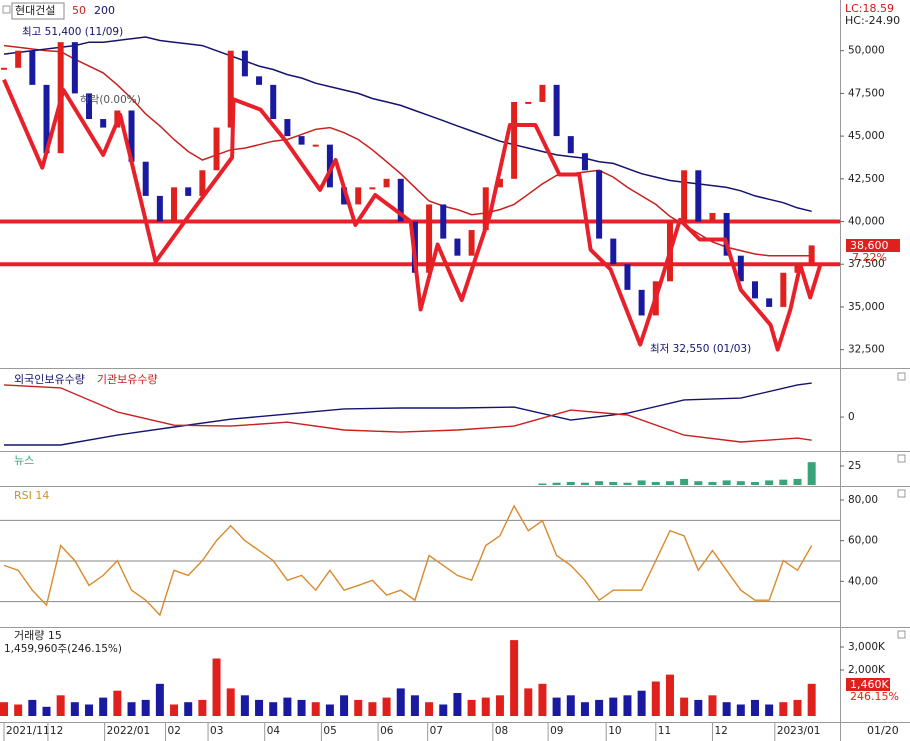 The width and height of the screenshot is (910, 741). I want to click on last-volume-box, so click(868, 684).